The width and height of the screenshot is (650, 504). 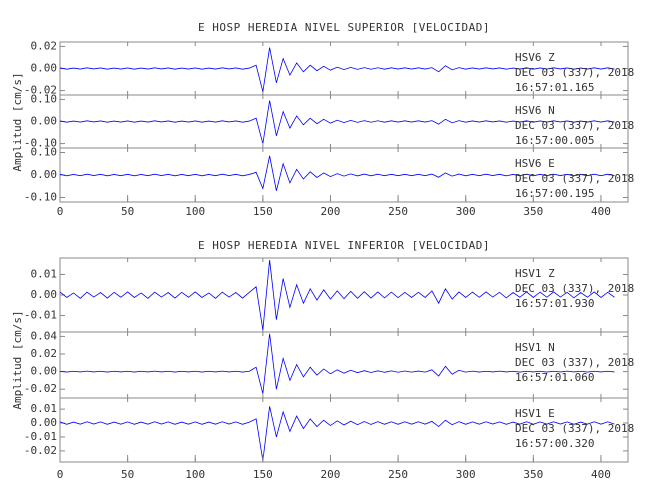 What do you see at coordinates (535, 347) in the screenshot?
I see `station-label: HSV1 N` at bounding box center [535, 347].